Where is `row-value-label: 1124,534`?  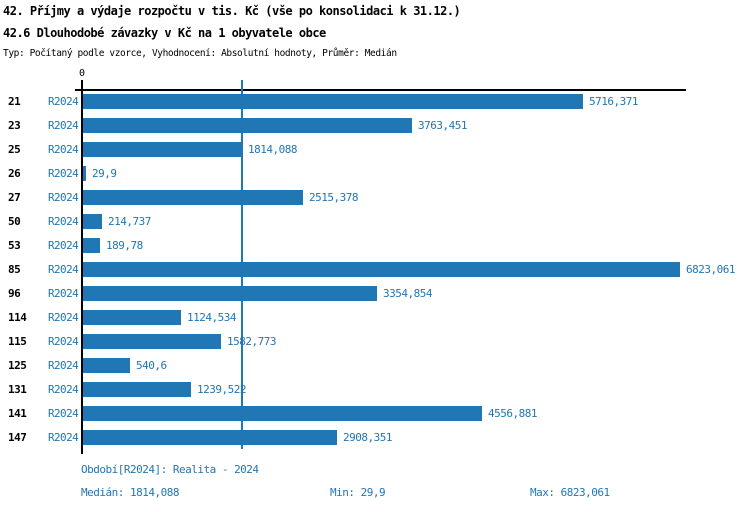
row-value-label: 1124,534 is located at coordinates (211, 317).